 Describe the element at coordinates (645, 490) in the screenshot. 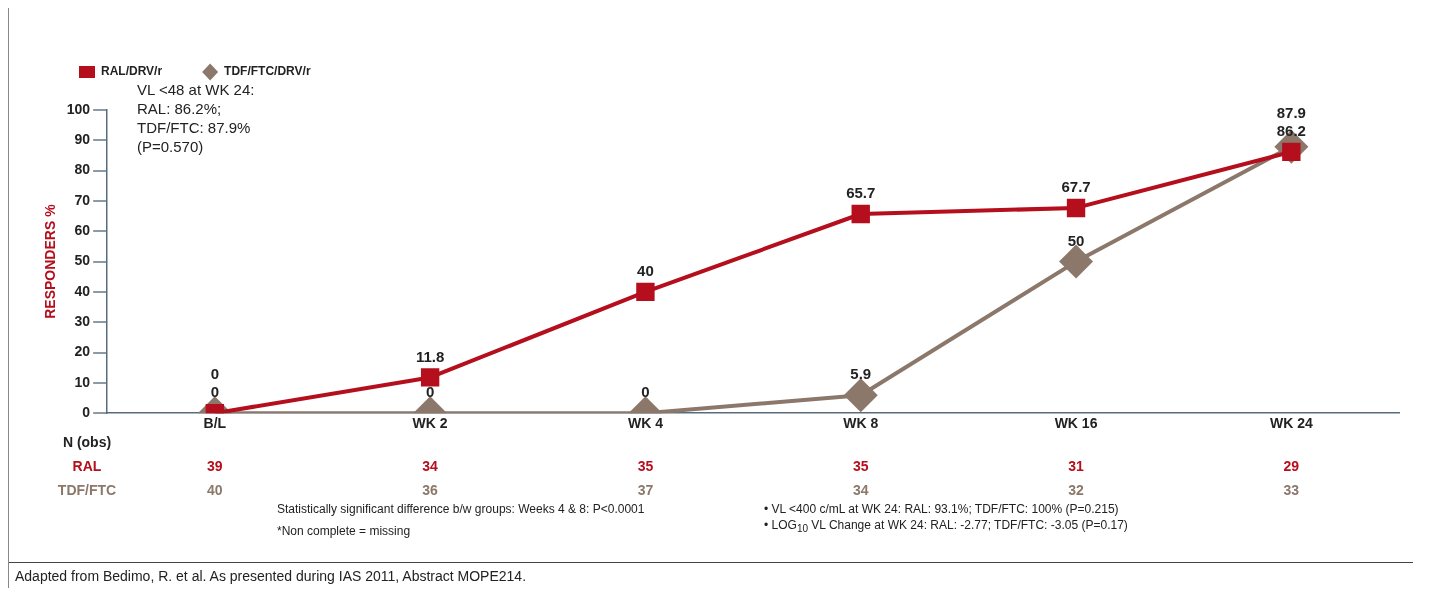

I see `text: 37` at that location.